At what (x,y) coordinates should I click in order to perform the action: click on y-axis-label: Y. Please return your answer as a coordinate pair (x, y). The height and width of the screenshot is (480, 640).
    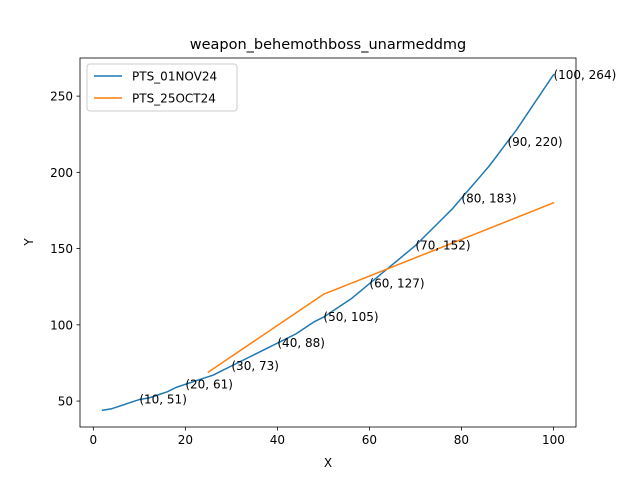
    Looking at the image, I should click on (29, 242).